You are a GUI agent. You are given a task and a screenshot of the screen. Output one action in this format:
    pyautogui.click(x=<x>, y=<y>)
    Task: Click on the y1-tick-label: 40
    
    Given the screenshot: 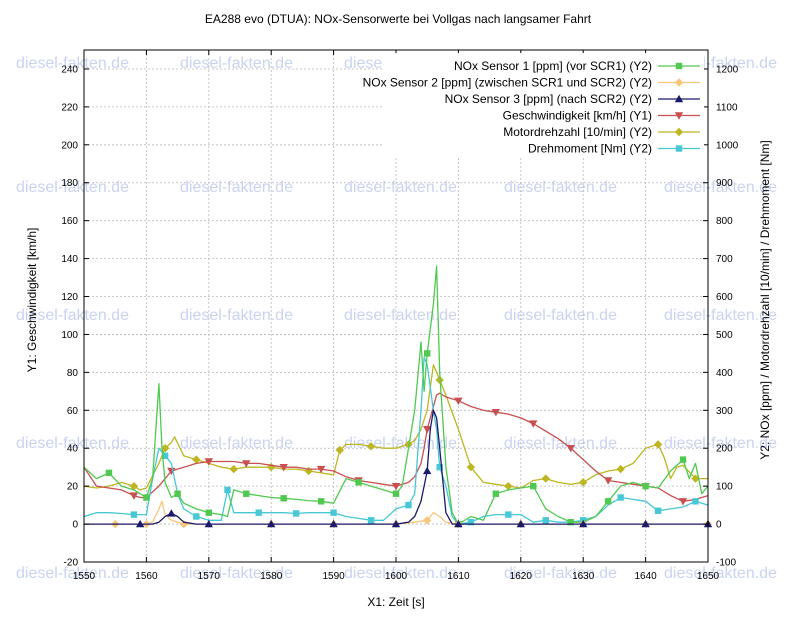 What is the action you would take?
    pyautogui.click(x=73, y=449)
    